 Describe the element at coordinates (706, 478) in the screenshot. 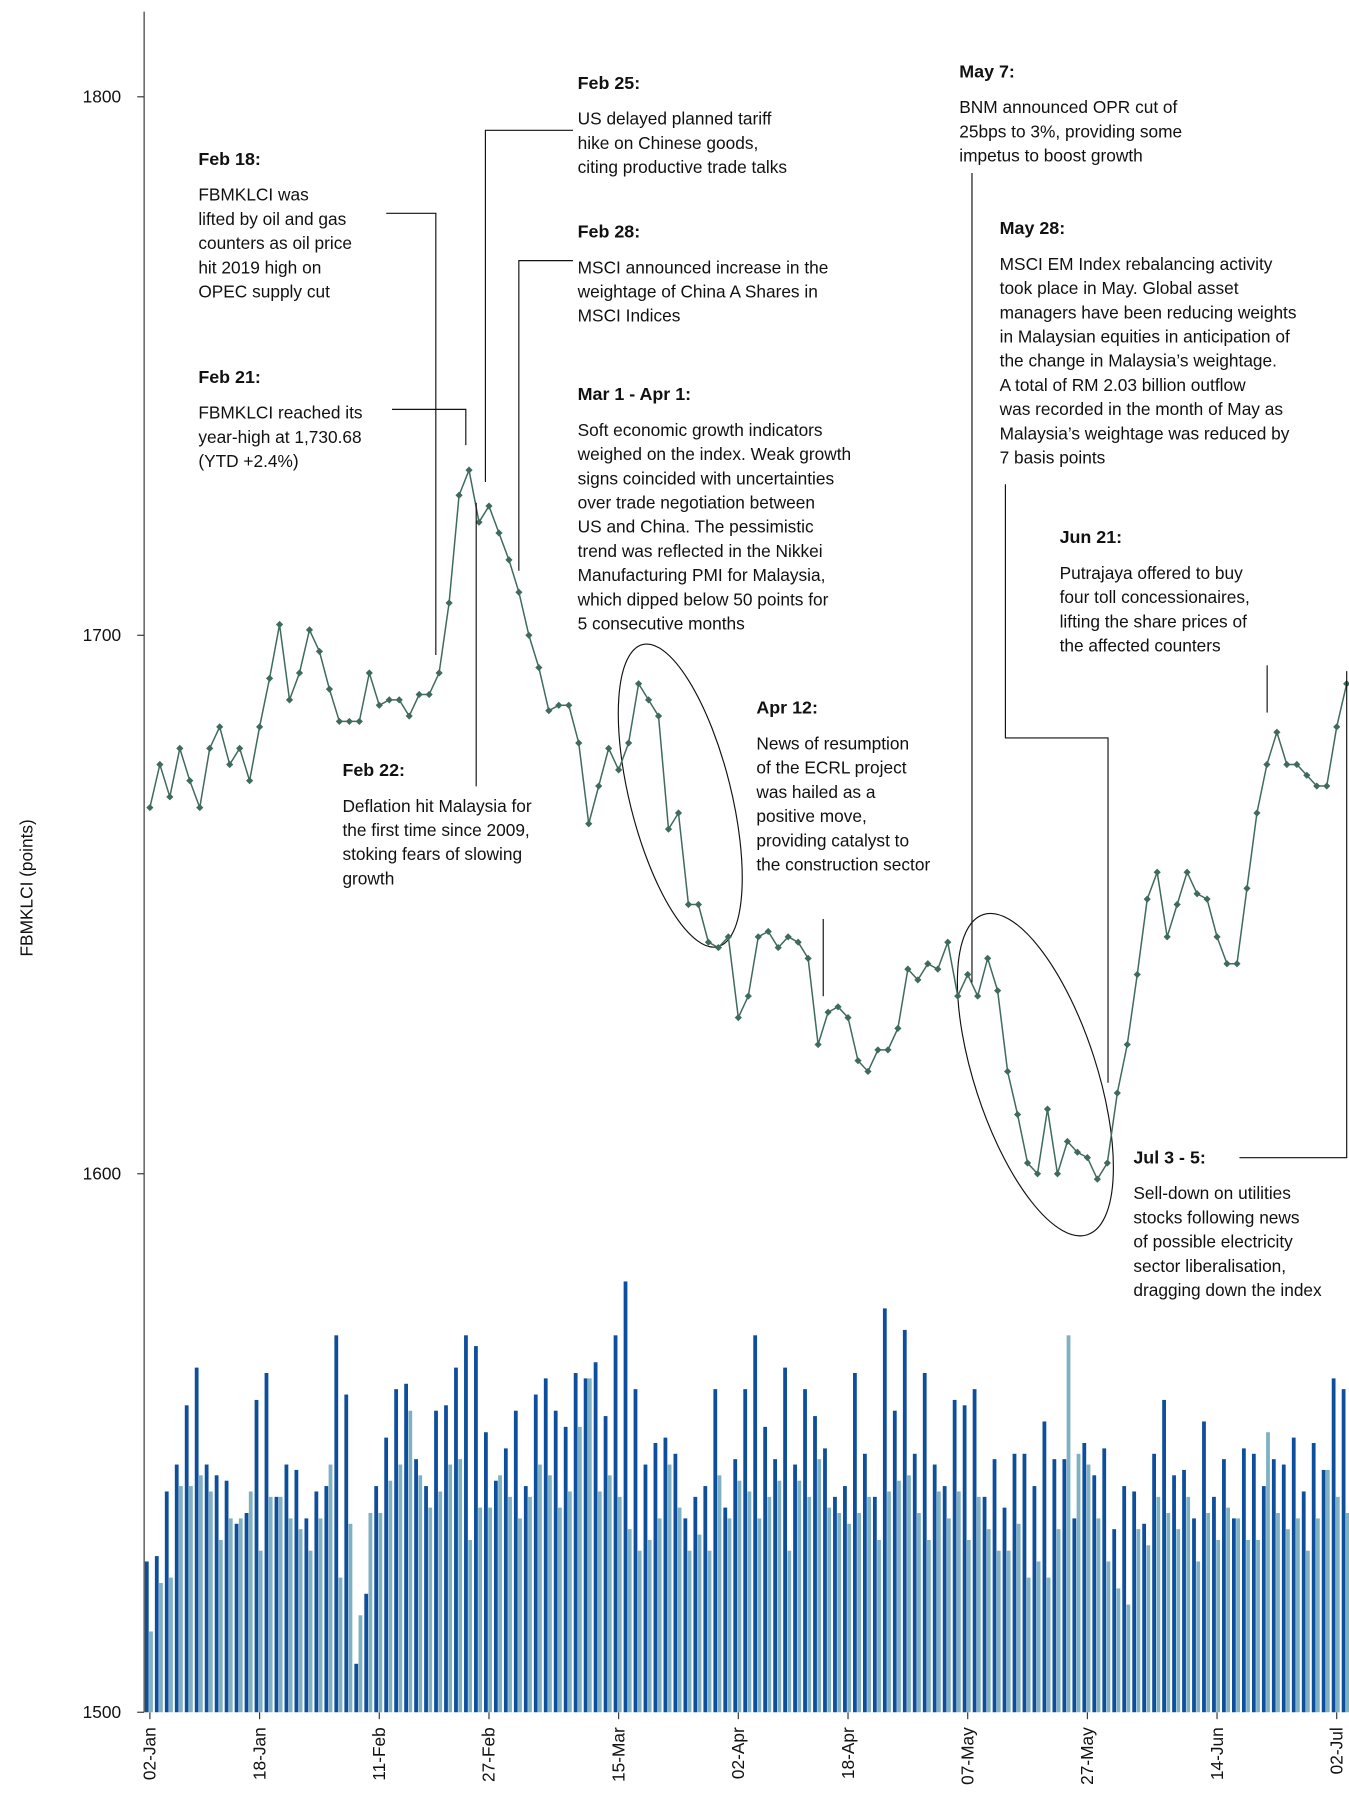

I see `annotation-text: signs coincided with uncertainties` at that location.